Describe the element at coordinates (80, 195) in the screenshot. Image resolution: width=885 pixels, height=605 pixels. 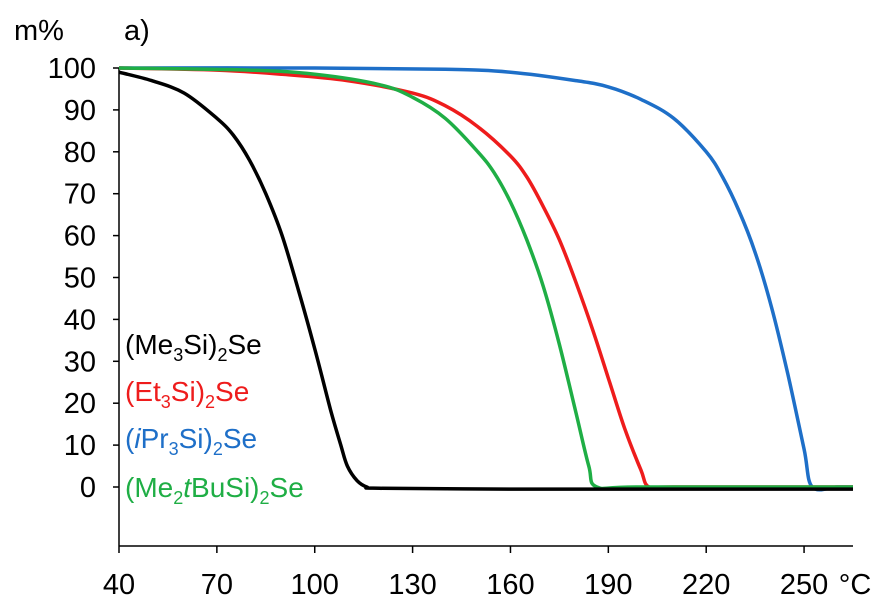
I see `y-tick-label: 70` at that location.